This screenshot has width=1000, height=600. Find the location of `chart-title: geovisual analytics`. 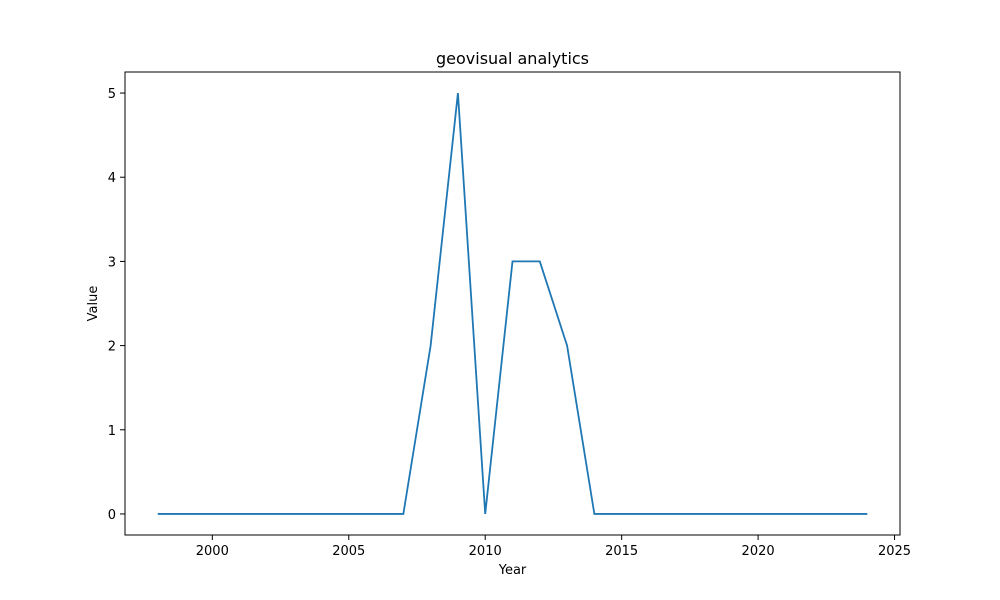

chart-title: geovisual analytics is located at coordinates (512, 58).